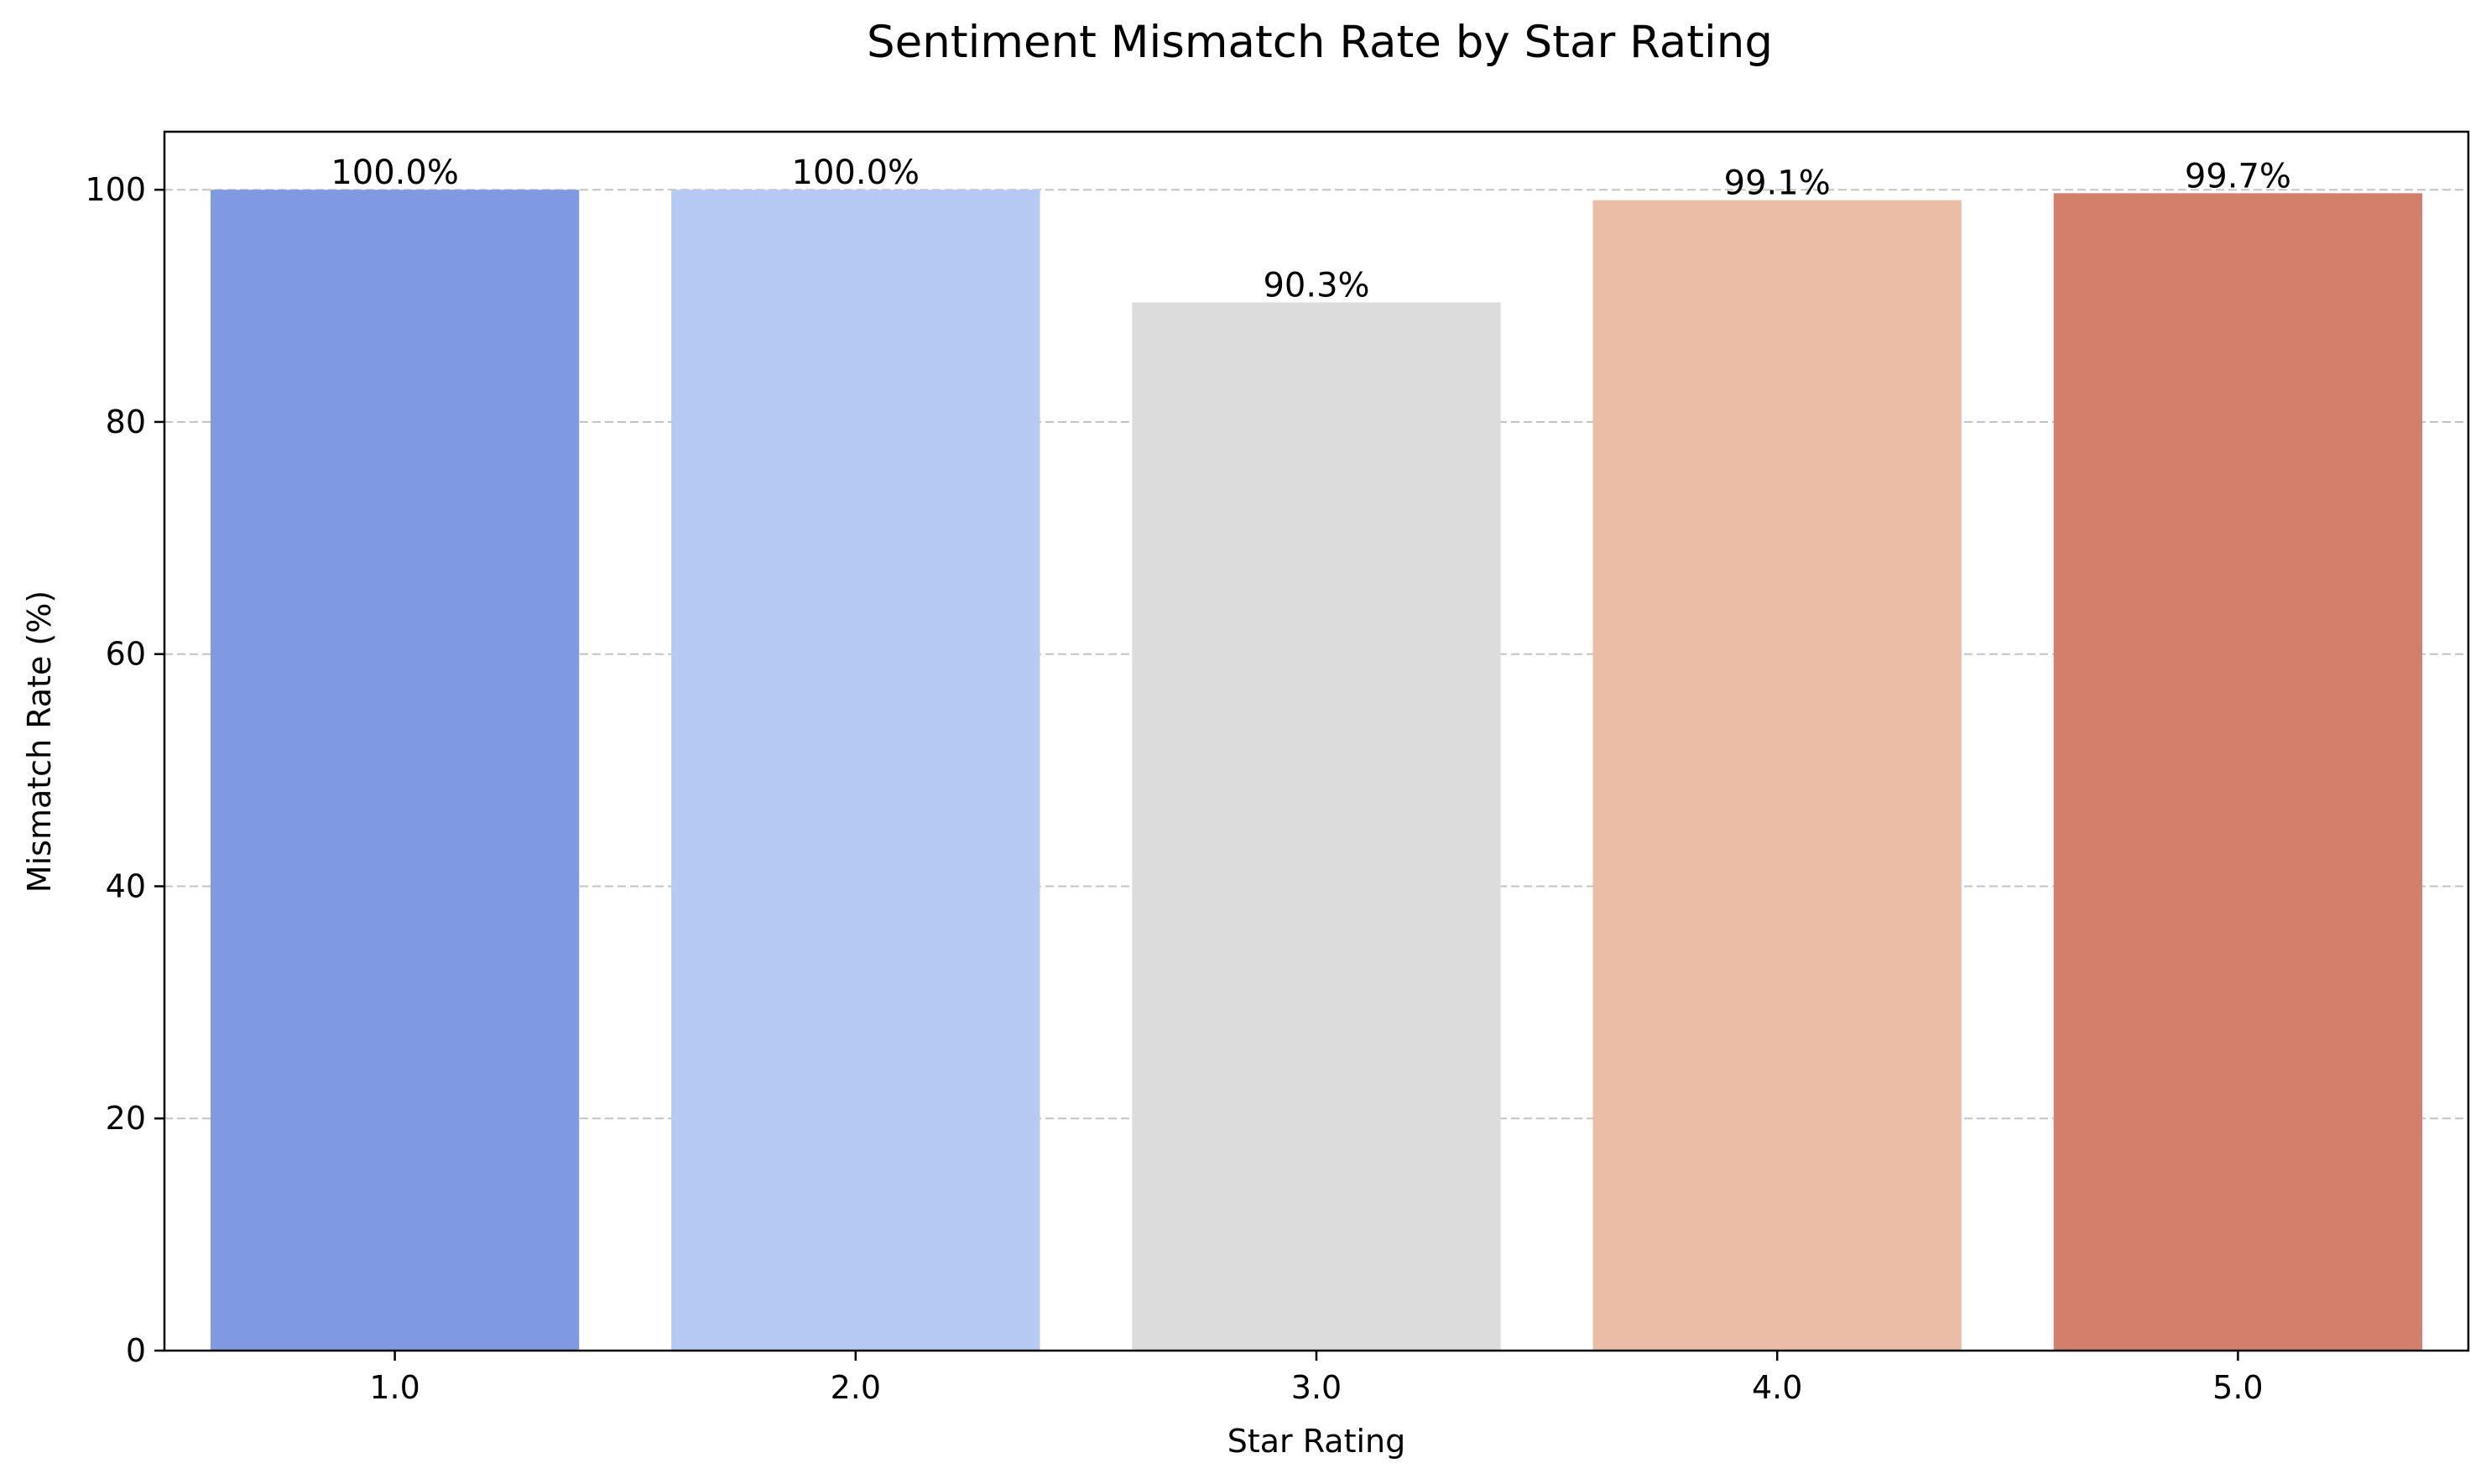 Image resolution: width=2491 pixels, height=1484 pixels. Describe the element at coordinates (124, 770) in the screenshot. I see `y-axis-ticks: 0 20 40 60 80 100` at that location.